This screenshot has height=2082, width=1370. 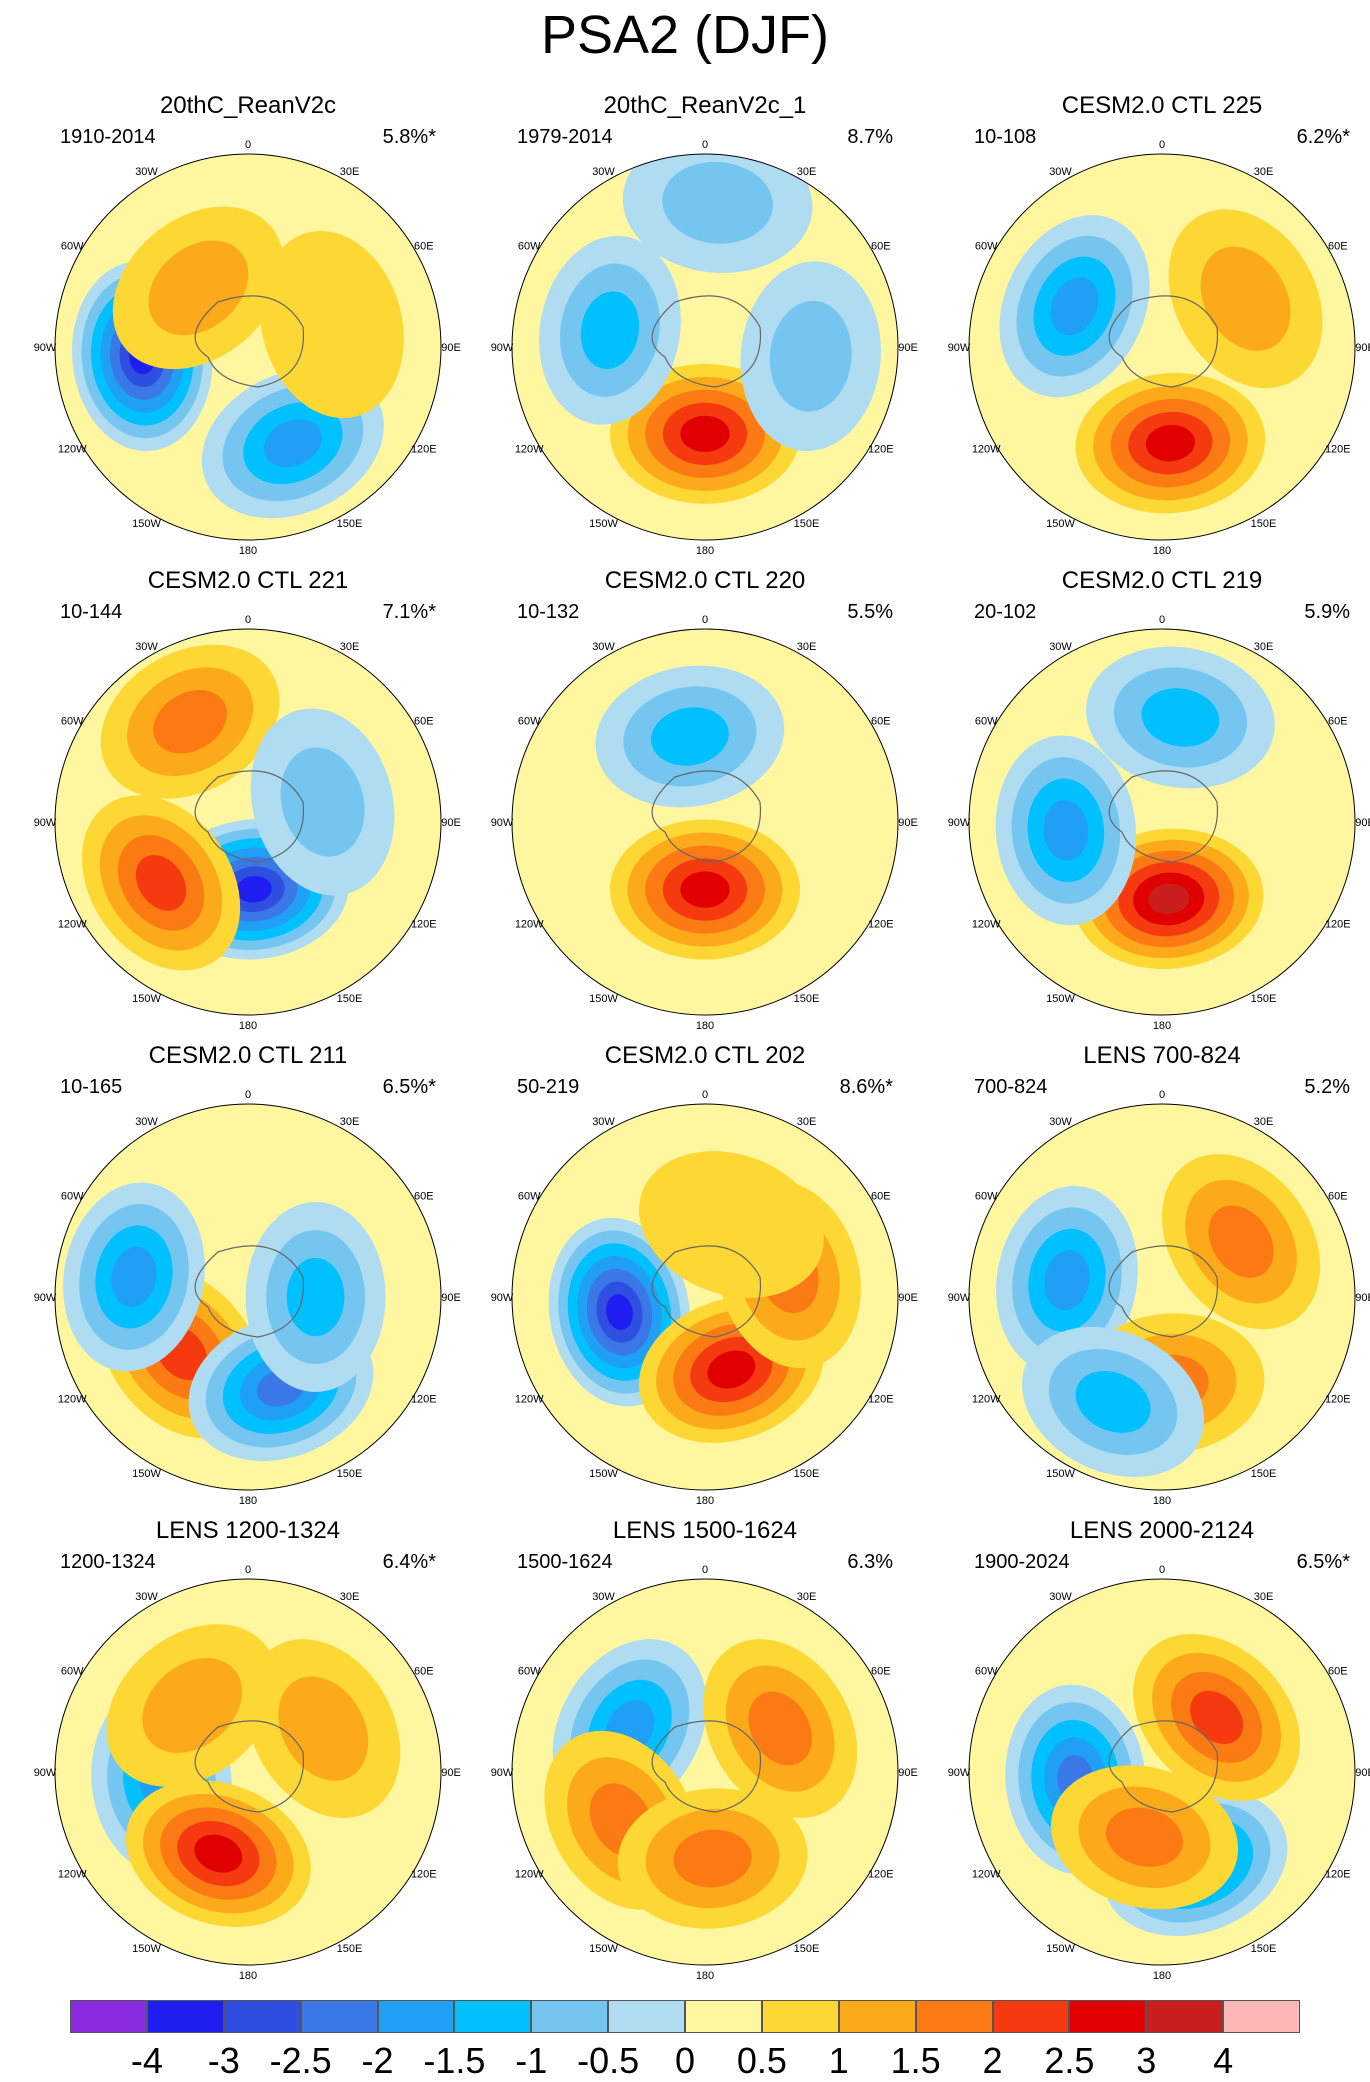 I want to click on panel-title: CESM2.0 CTL 225, so click(x=1162, y=105).